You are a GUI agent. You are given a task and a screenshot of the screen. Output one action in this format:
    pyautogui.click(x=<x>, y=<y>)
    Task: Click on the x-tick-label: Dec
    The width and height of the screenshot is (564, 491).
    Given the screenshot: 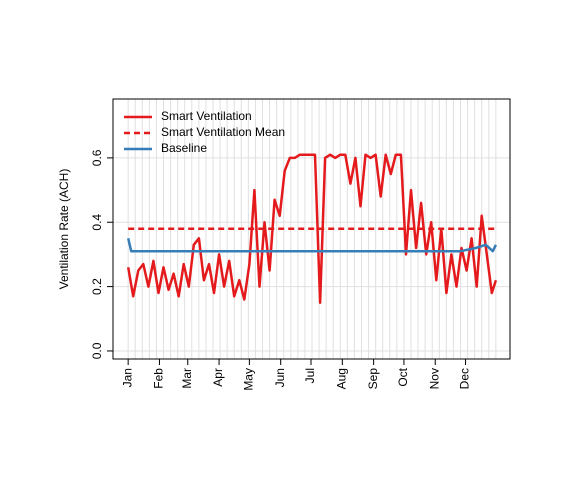 What is the action you would take?
    pyautogui.click(x=465, y=378)
    